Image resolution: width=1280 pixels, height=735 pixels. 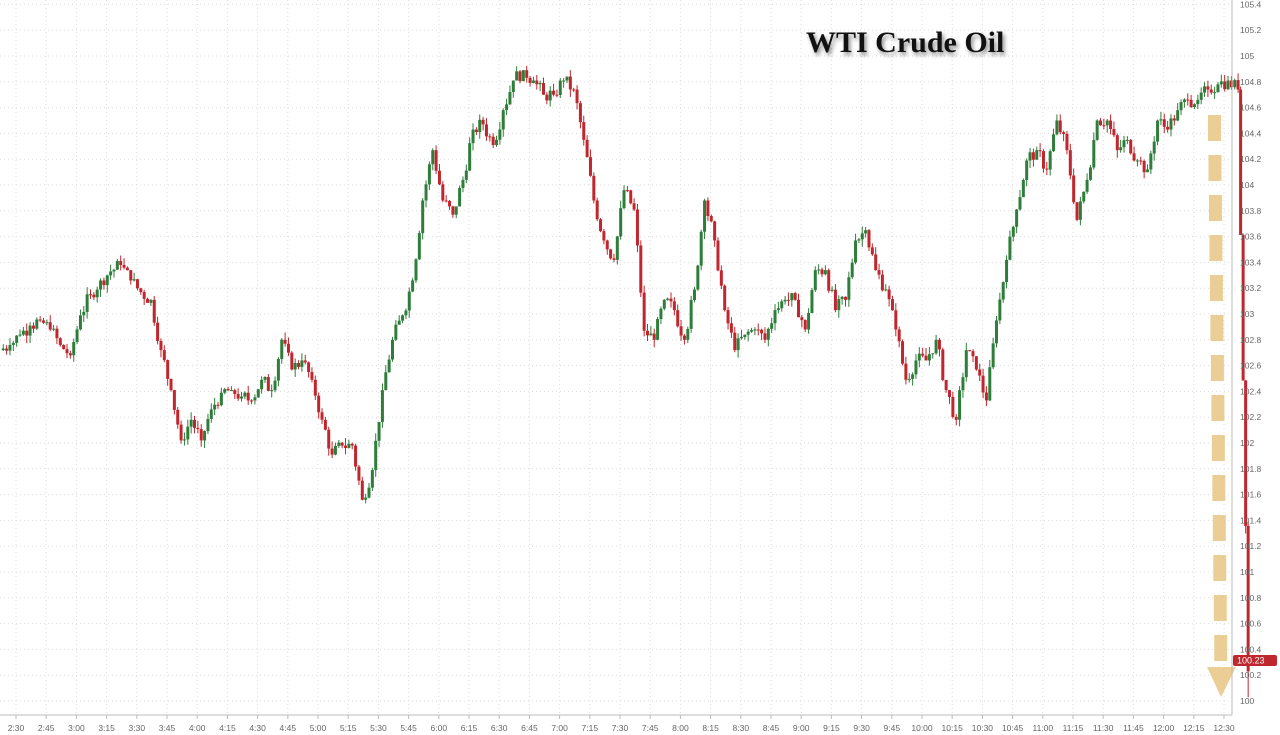 What do you see at coordinates (1247, 56) in the screenshot?
I see `y-tick-label: 105` at bounding box center [1247, 56].